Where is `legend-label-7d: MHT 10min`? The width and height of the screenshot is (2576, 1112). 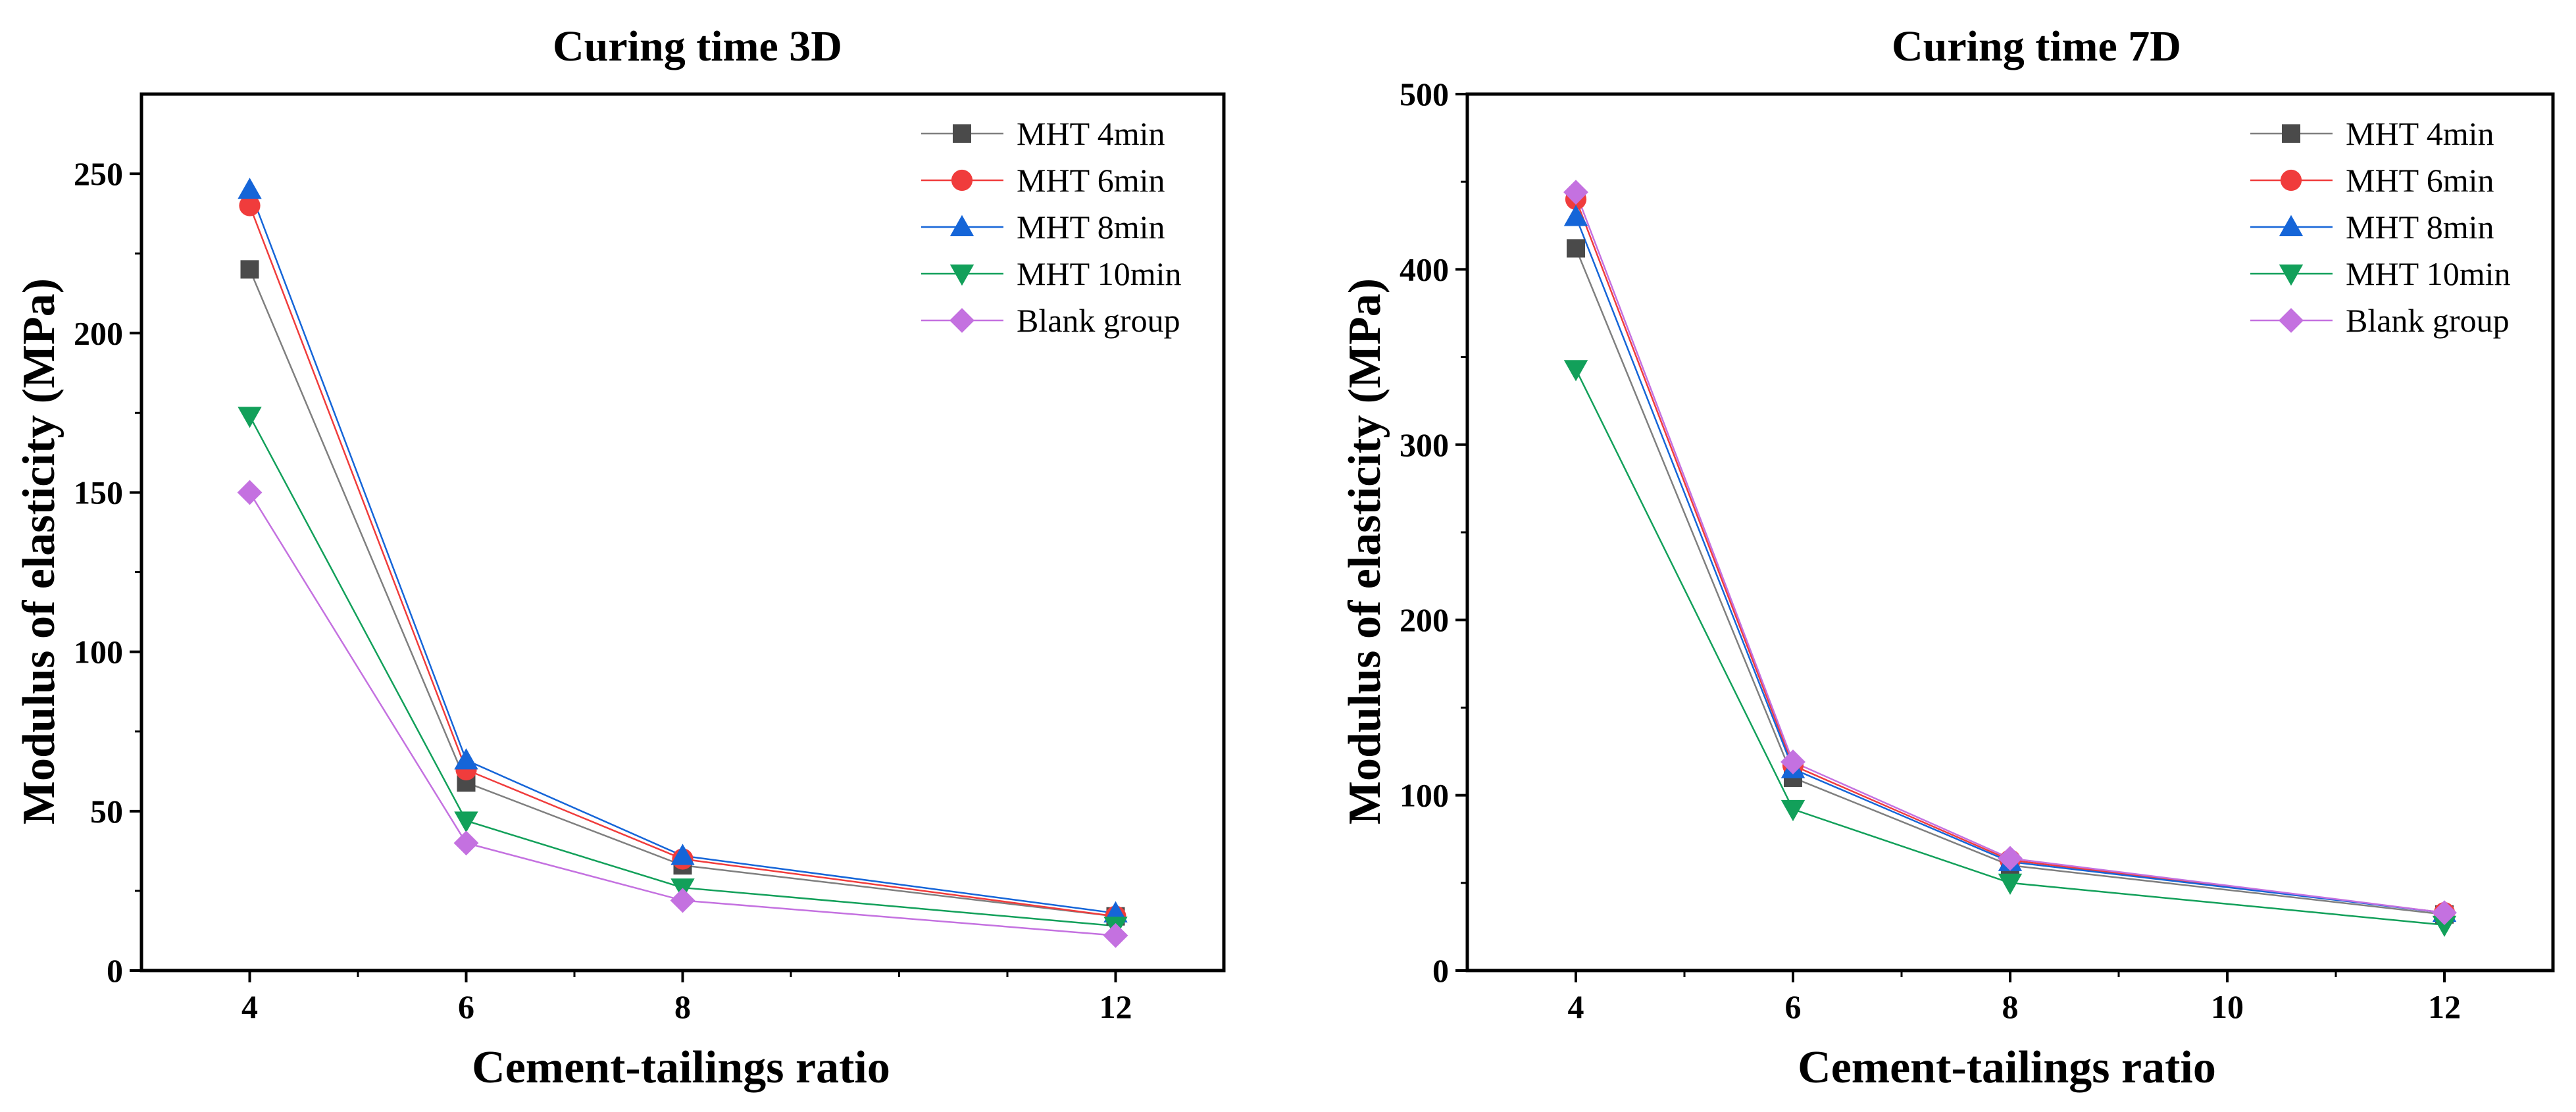 legend-label-7d: MHT 10min is located at coordinates (2429, 273).